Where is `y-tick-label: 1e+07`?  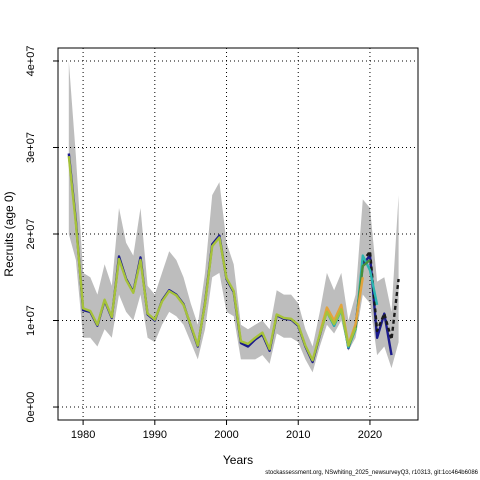 y-tick-label: 1e+07 is located at coordinates (31, 320).